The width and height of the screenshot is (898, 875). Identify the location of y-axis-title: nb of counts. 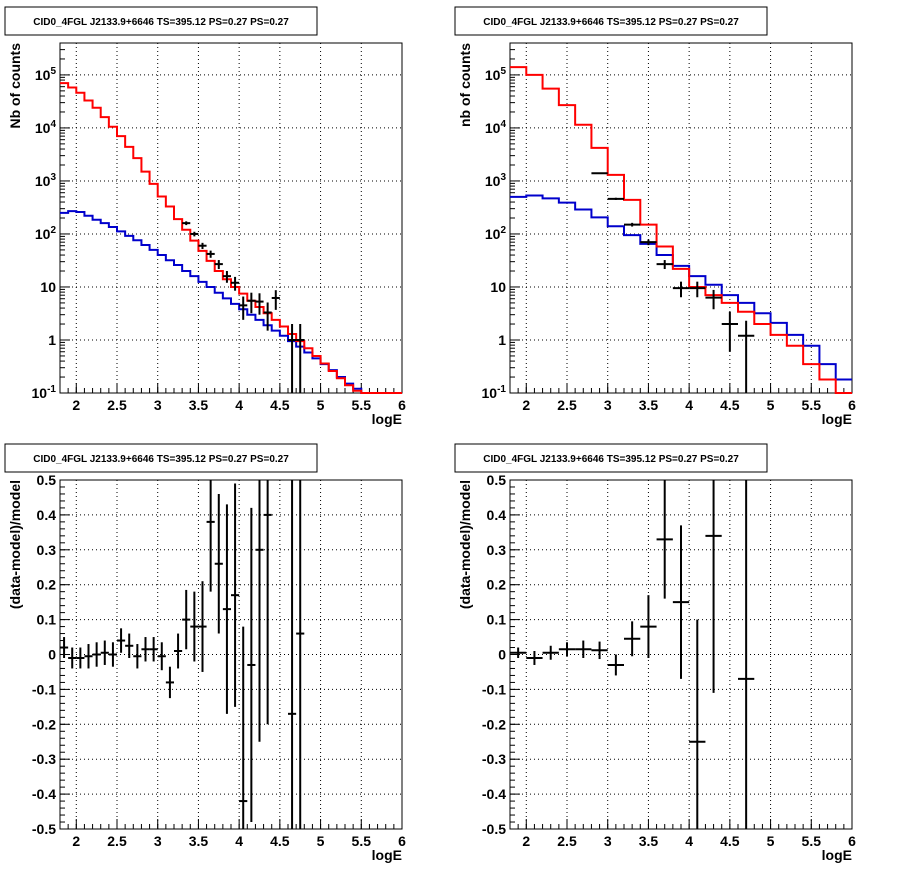
(465, 85).